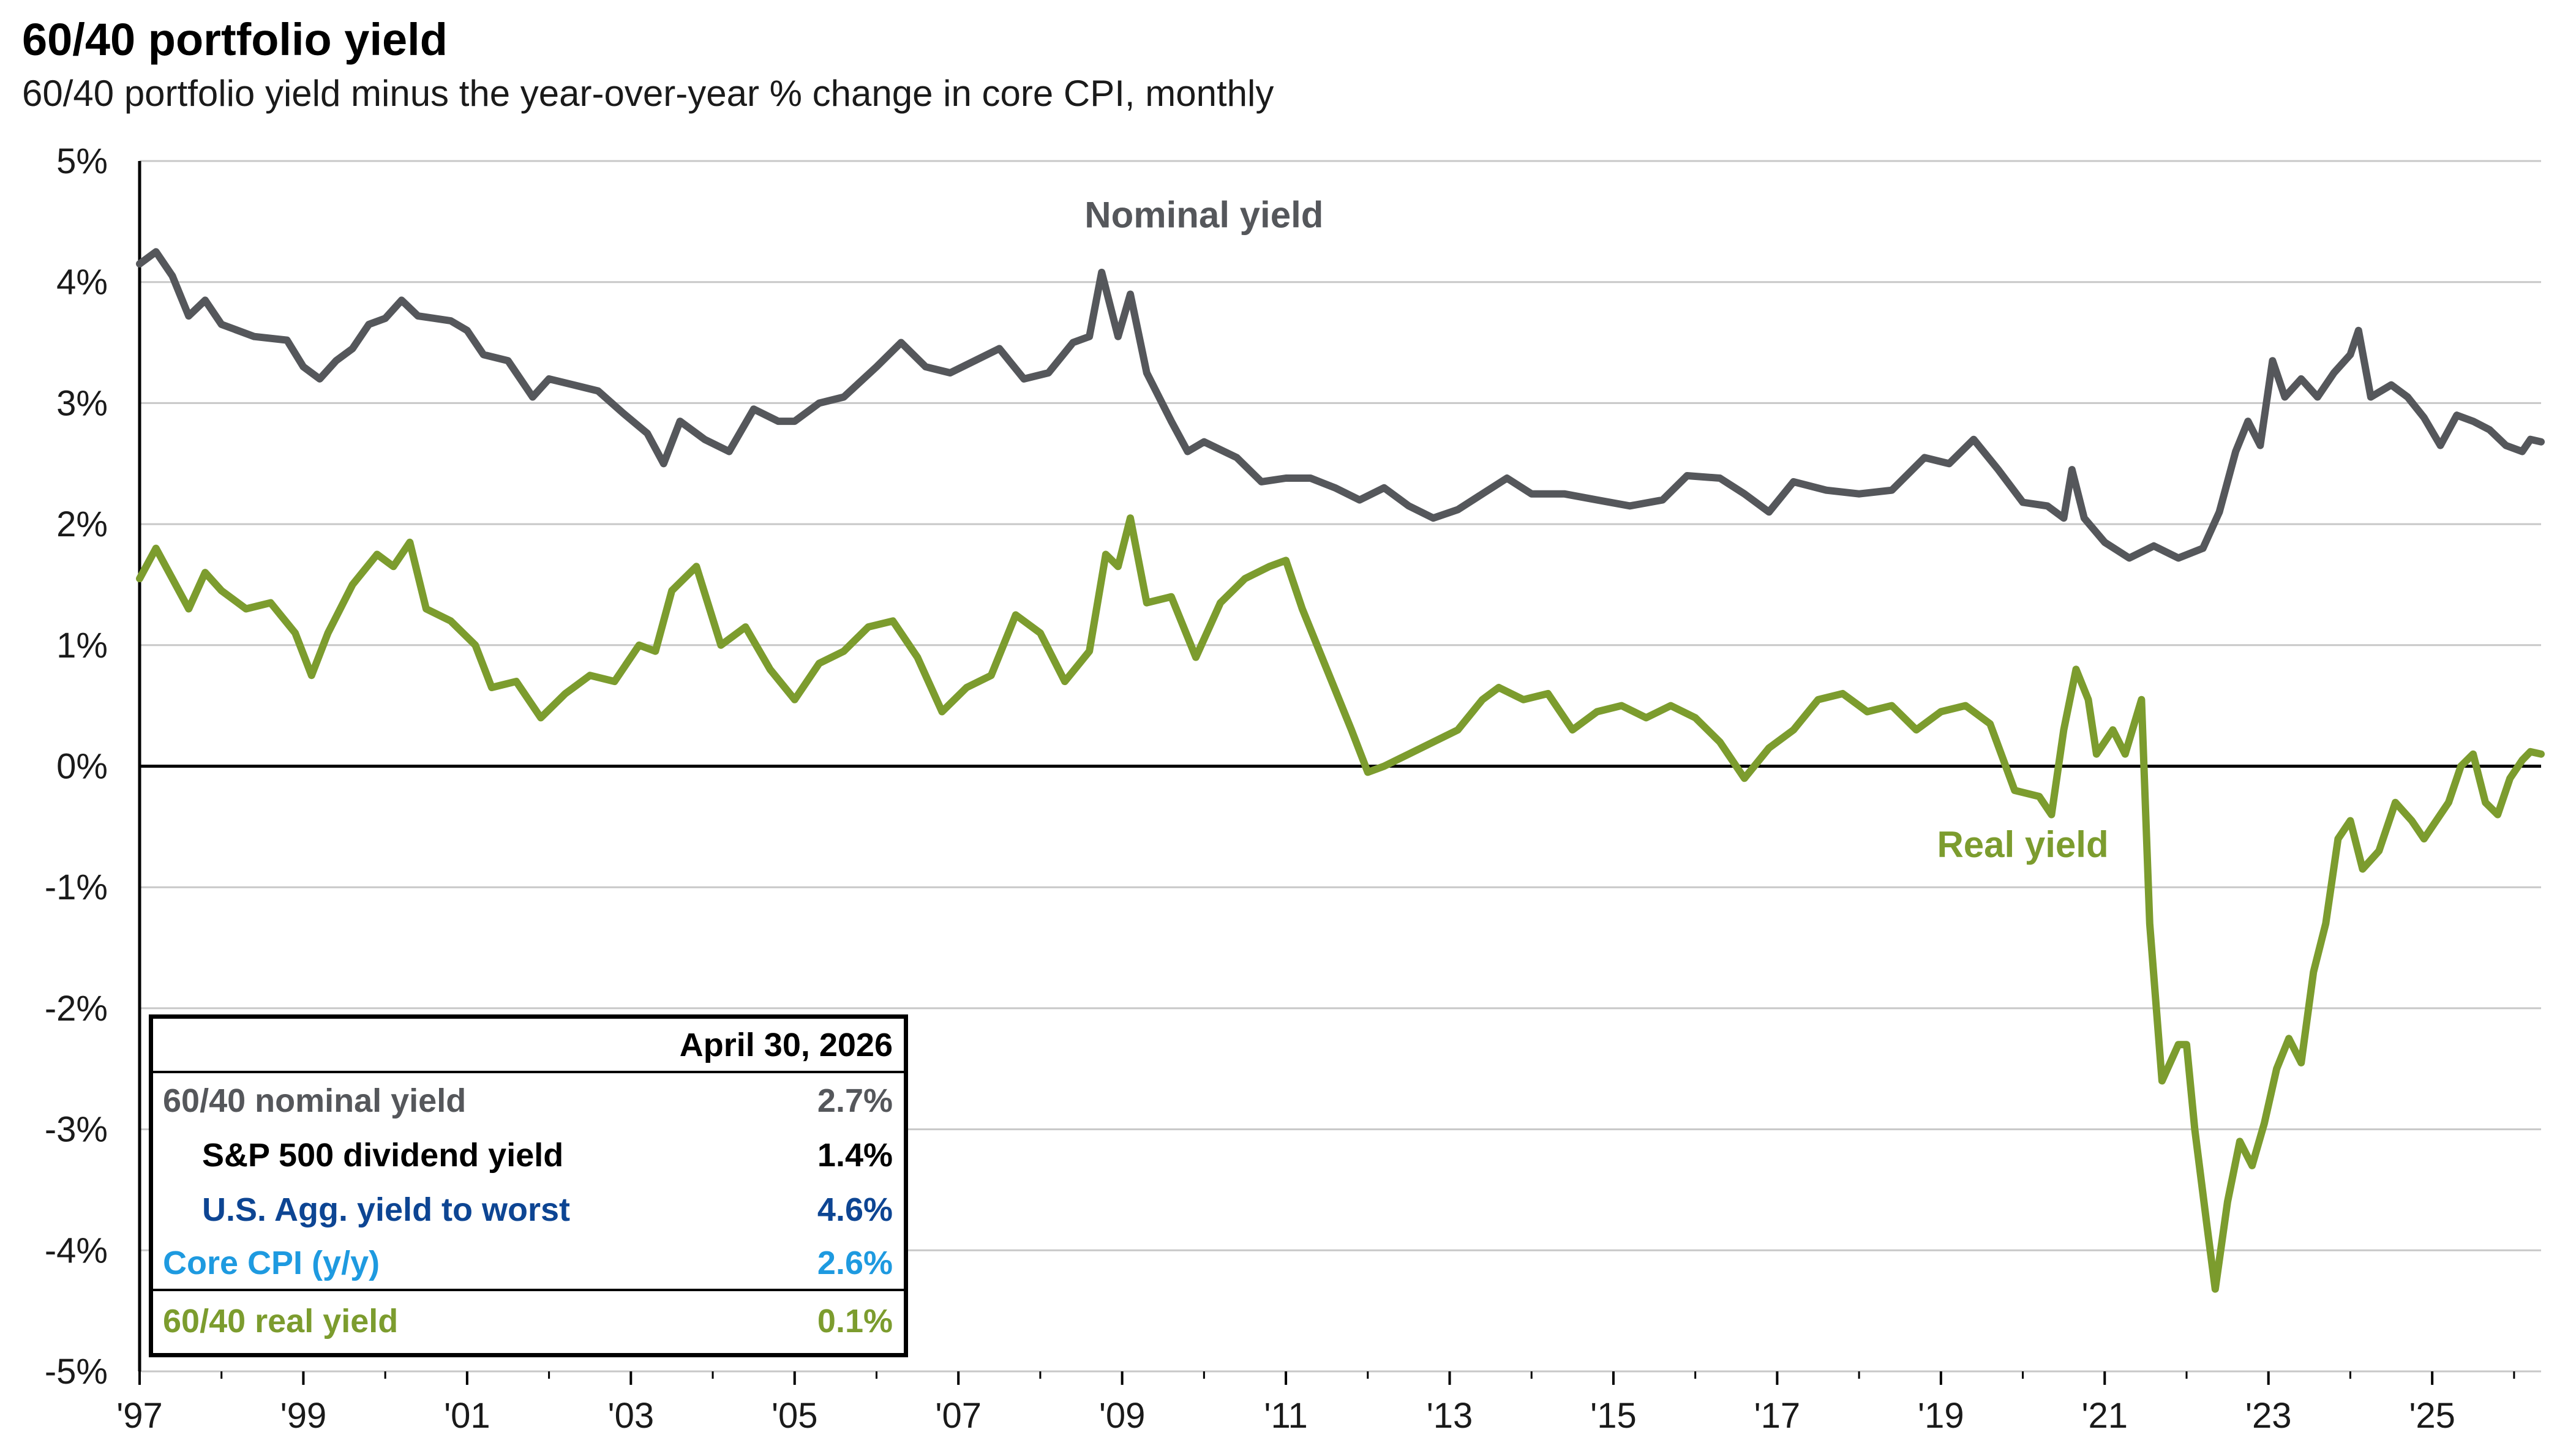  I want to click on y-tick-label: 2%, so click(82, 524).